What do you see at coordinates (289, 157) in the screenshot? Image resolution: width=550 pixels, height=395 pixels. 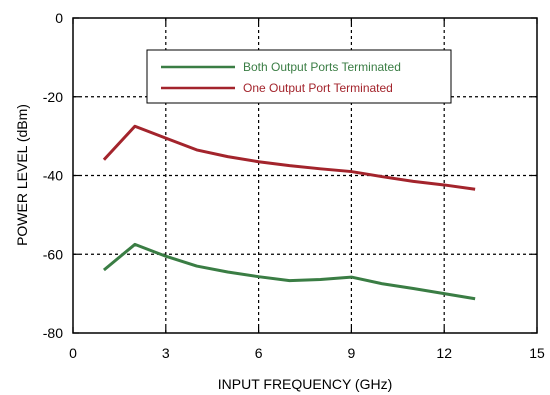 I see `series-line-one-port` at bounding box center [289, 157].